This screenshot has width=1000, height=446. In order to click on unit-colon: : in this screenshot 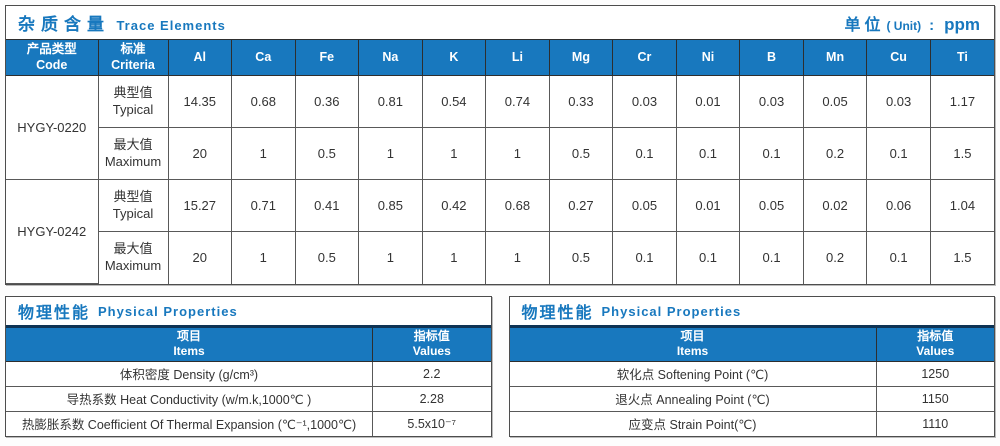, I will do `click(932, 25)`.